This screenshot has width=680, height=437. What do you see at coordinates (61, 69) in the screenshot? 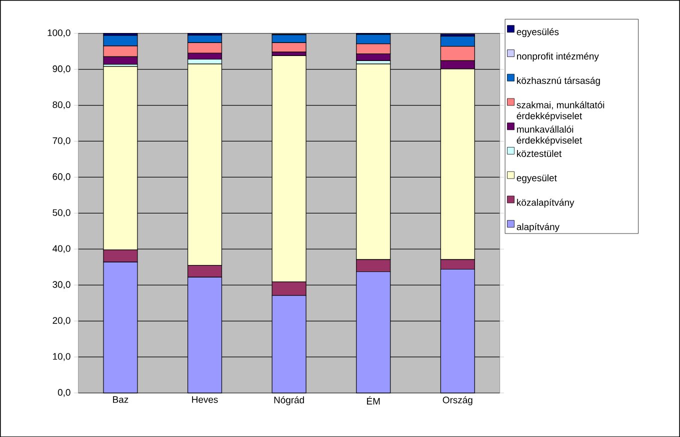
I see `y-tick-label: 90,0` at bounding box center [61, 69].